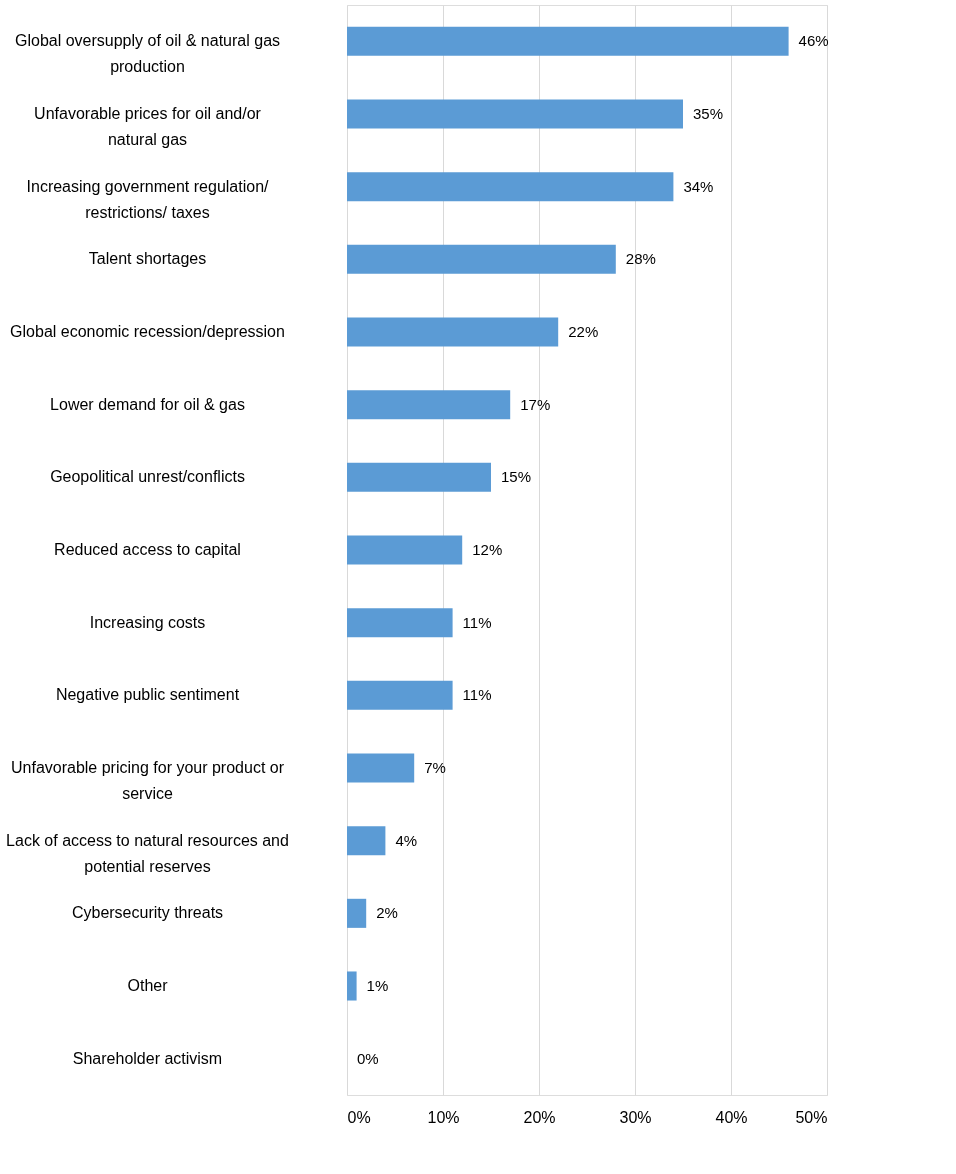  What do you see at coordinates (148, 126) in the screenshot?
I see `y-tick-label: Unfavorable prices for oil and/or natural gas` at bounding box center [148, 126].